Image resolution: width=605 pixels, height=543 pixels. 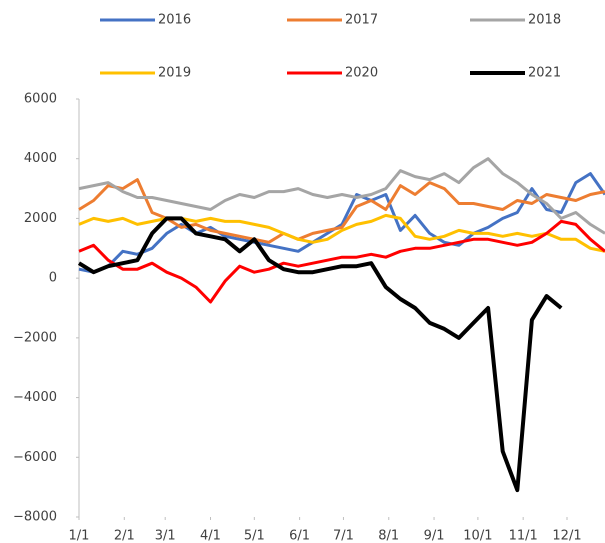 I want to click on y-tick-label: 6000, so click(x=40, y=99).